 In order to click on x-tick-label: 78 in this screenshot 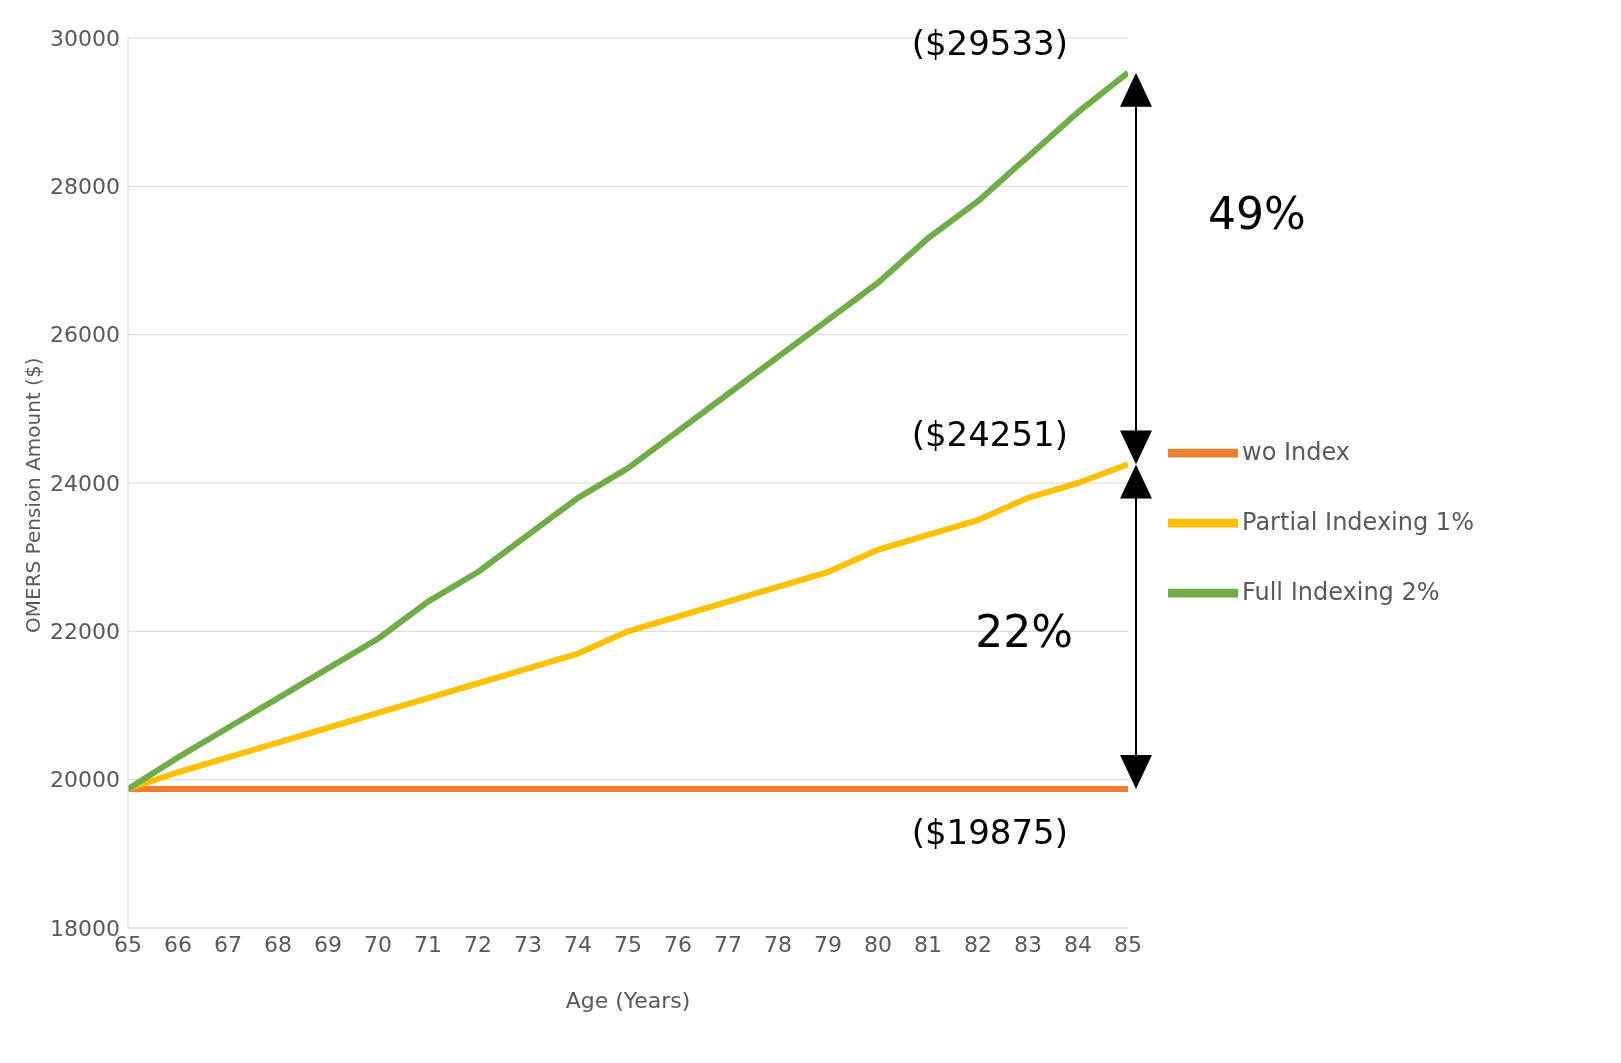, I will do `click(778, 944)`.